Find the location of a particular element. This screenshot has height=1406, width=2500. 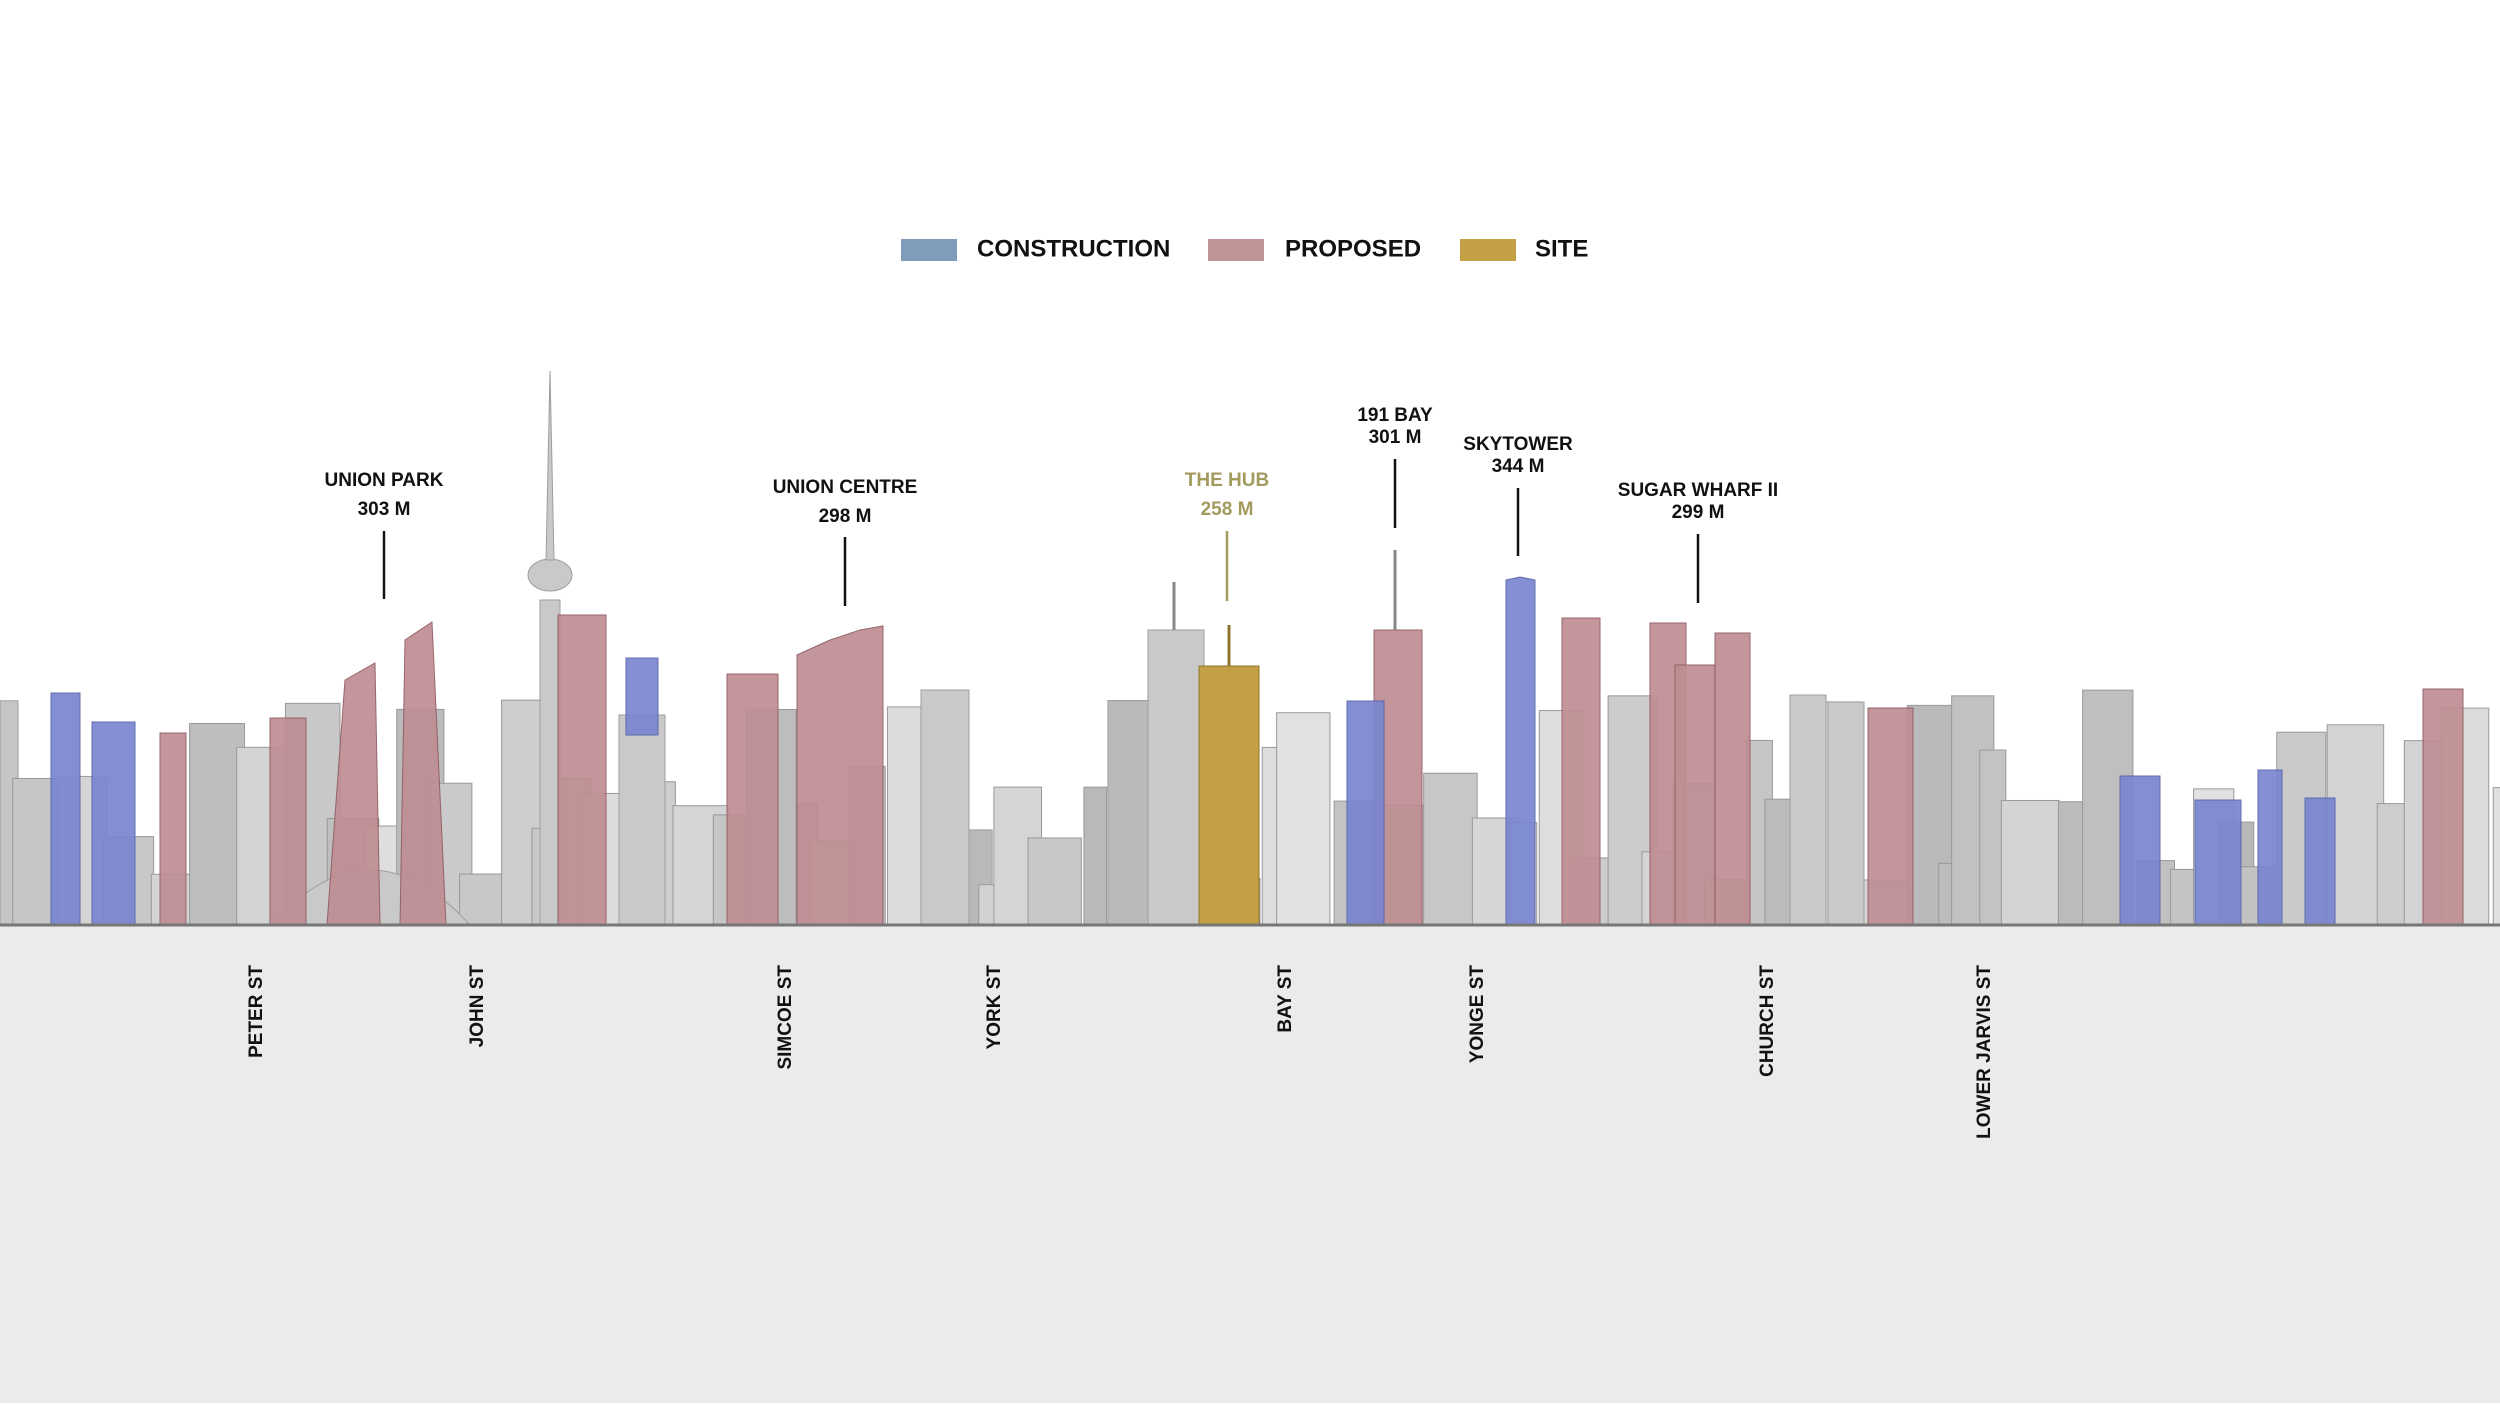

street-label: CHURCH ST is located at coordinates (1767, 1021).